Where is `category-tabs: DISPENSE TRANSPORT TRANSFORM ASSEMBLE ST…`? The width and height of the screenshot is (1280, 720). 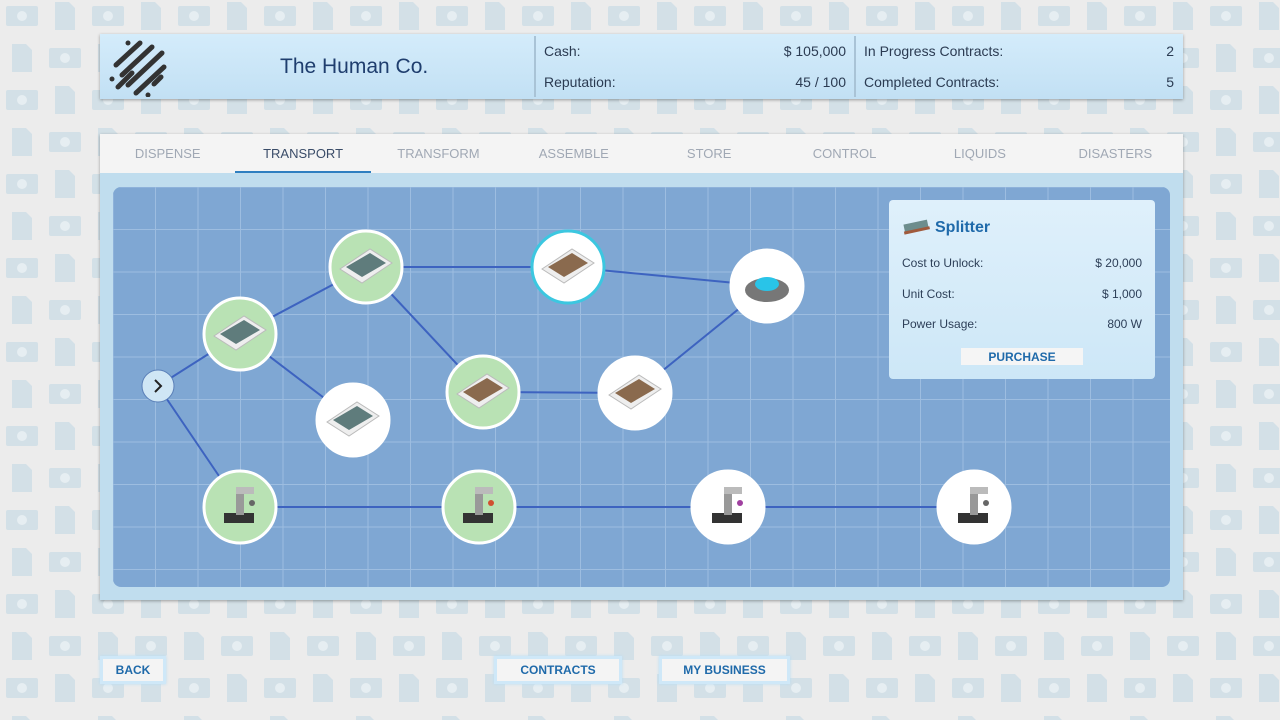
category-tabs: DISPENSE TRANSPORT TRANSFORM ASSEMBLE ST… is located at coordinates (641, 153).